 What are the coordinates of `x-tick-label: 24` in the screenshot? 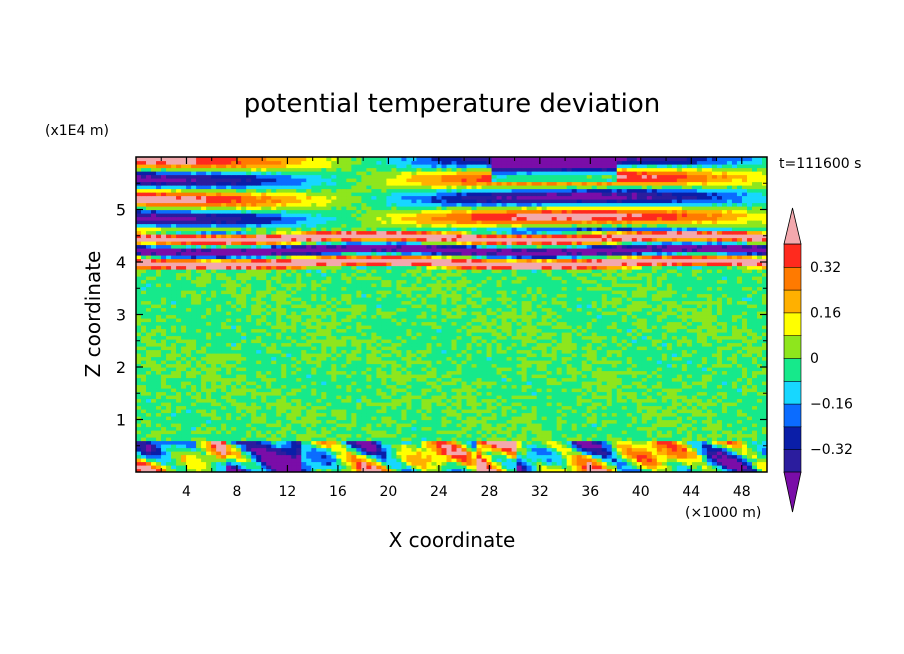 It's located at (439, 492).